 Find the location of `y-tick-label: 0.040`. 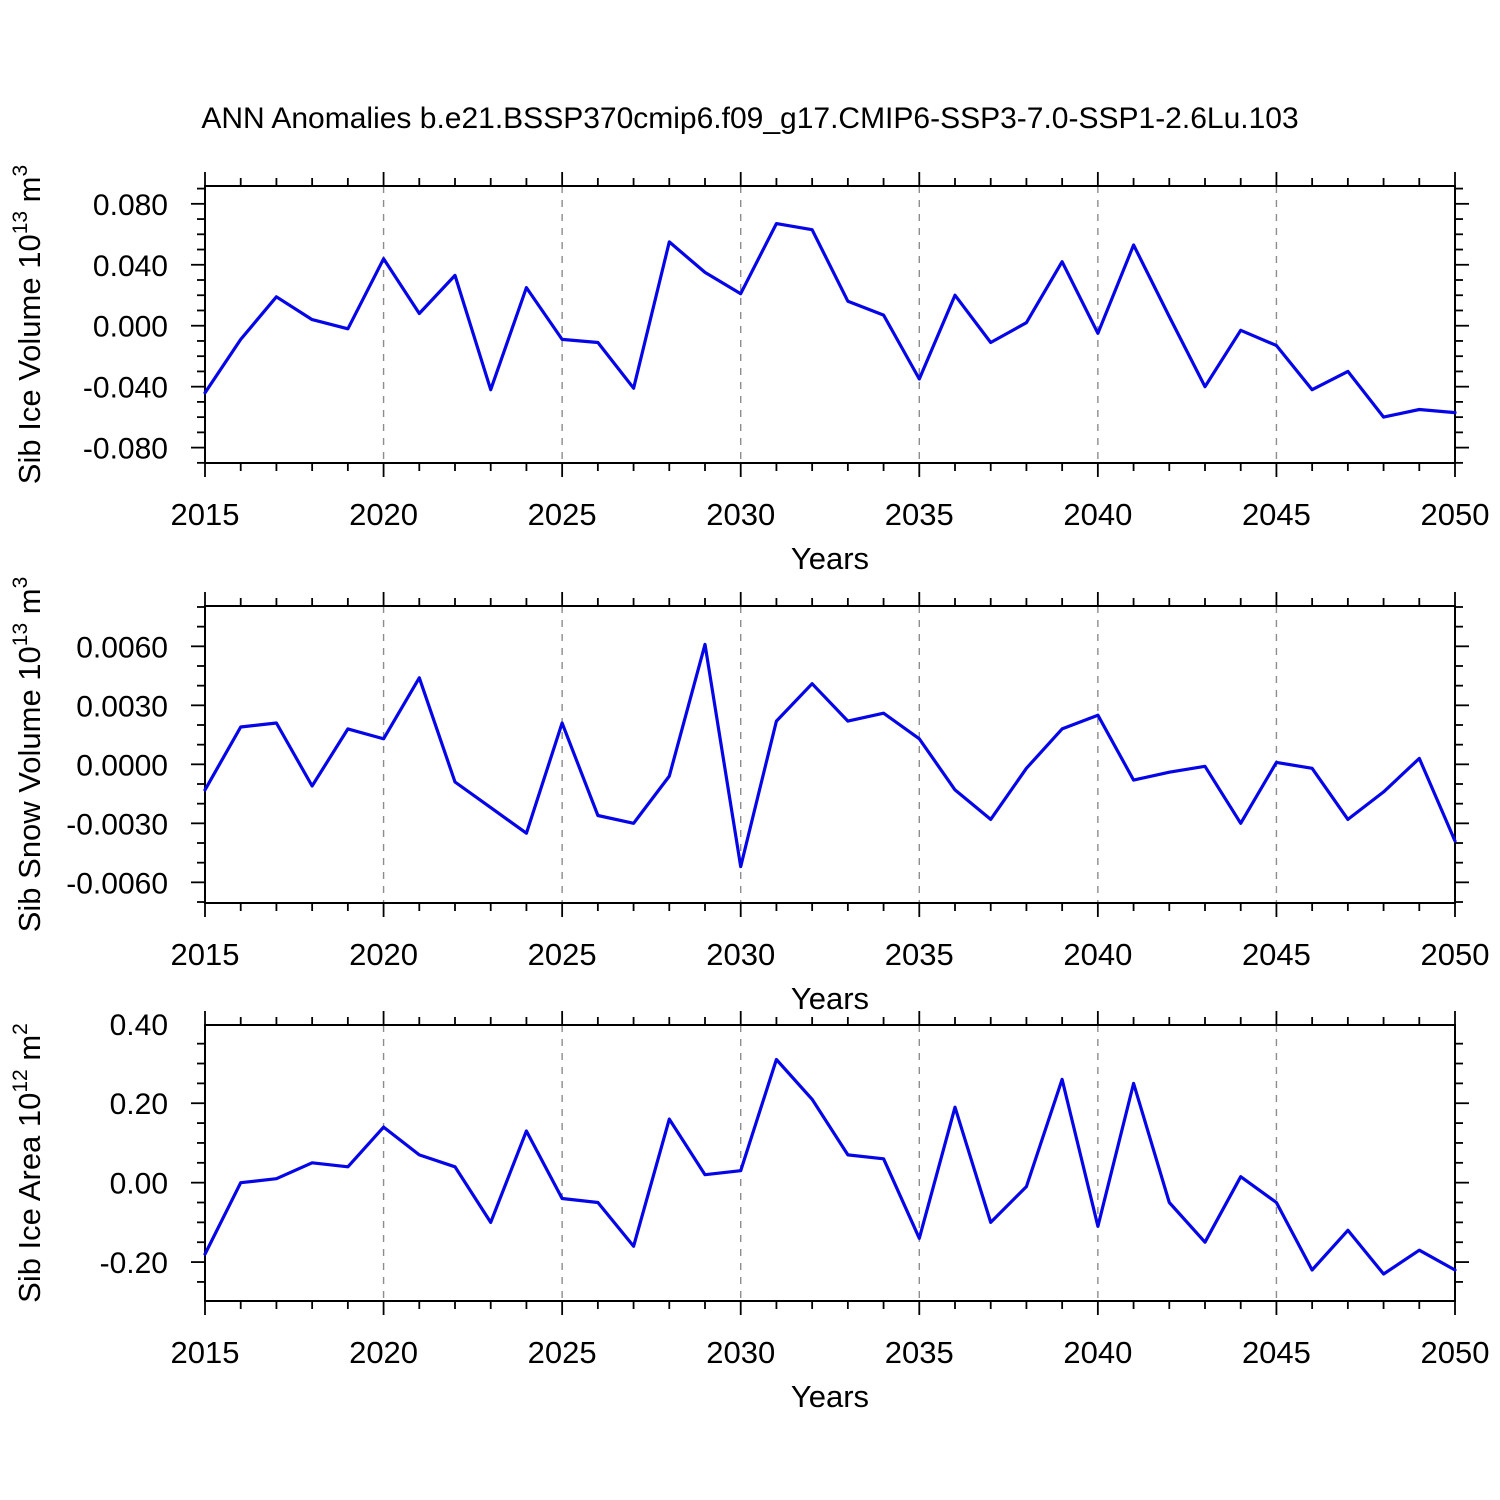

y-tick-label: 0.040 is located at coordinates (130, 266).